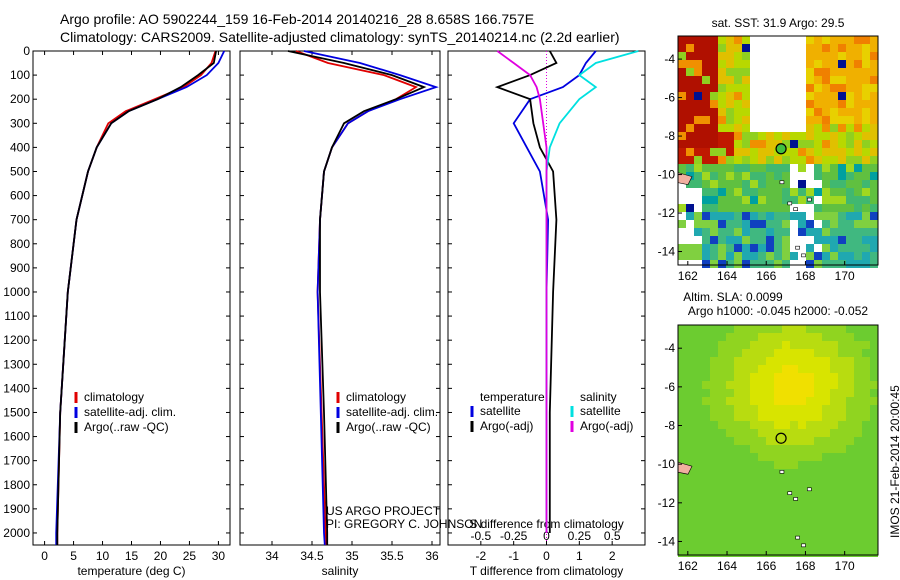 The image size is (900, 580). I want to click on sst-map-ytick-label: -4, so click(669, 59).